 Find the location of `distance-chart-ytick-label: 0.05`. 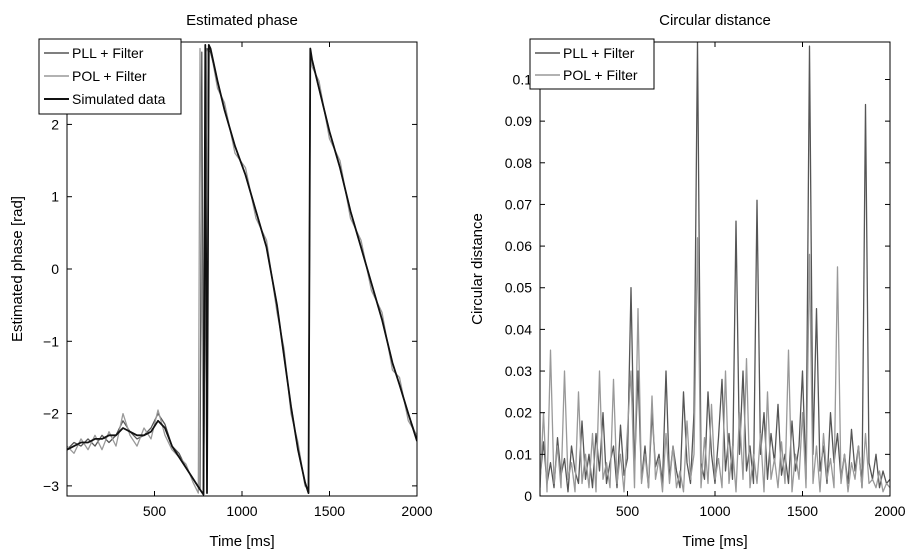

distance-chart-ytick-label: 0.05 is located at coordinates (518, 288).